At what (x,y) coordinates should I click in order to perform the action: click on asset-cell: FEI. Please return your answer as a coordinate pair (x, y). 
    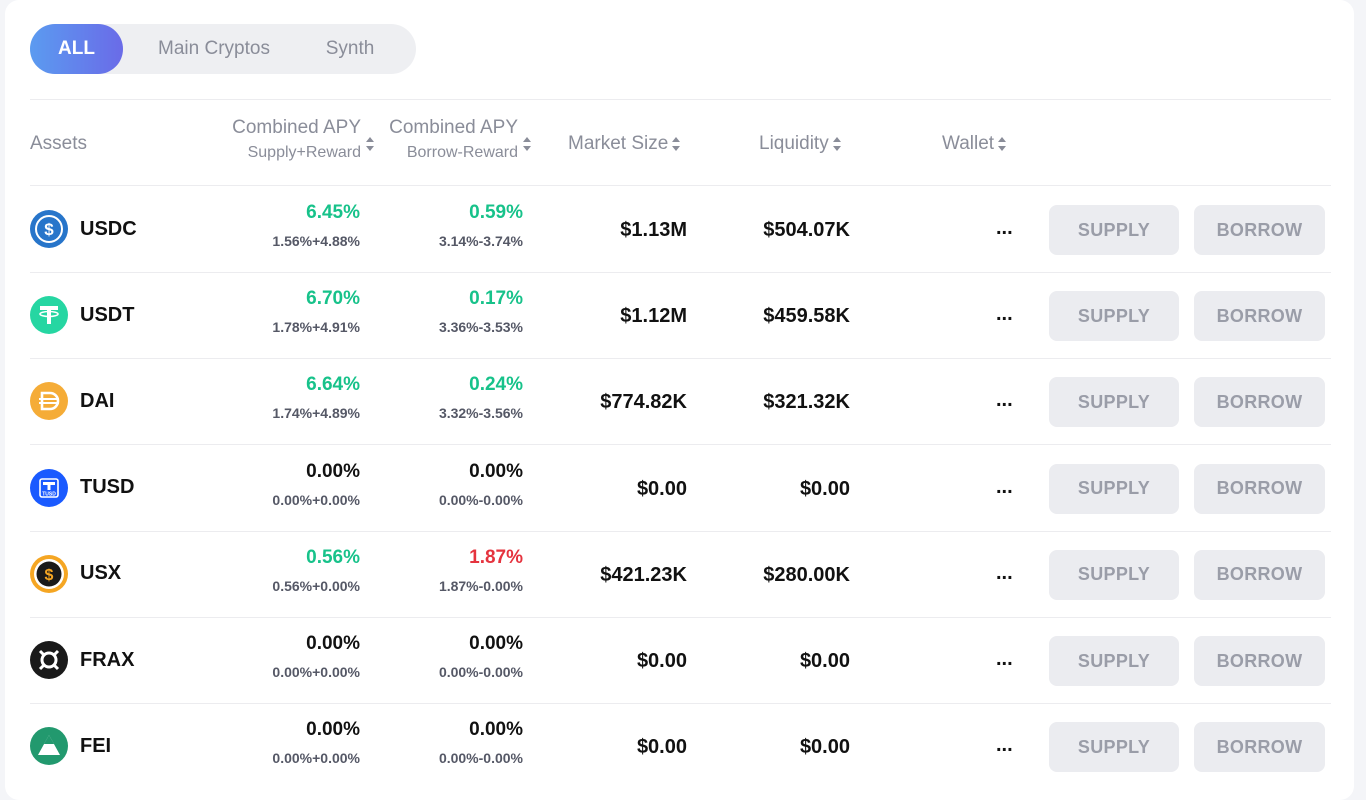
    Looking at the image, I should click on (71, 746).